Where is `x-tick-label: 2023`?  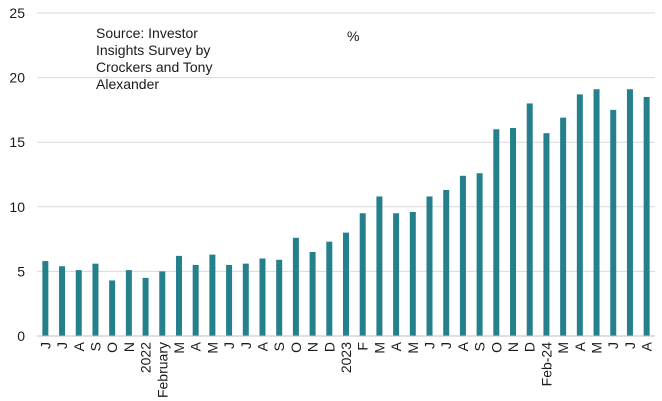 x-tick-label: 2023 is located at coordinates (346, 357).